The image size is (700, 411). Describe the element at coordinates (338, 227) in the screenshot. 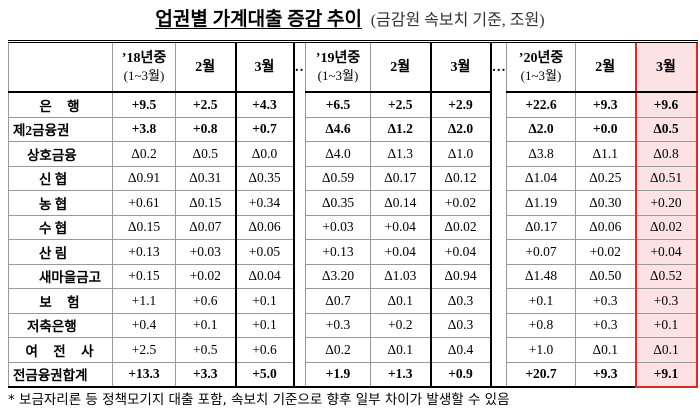

I see `value-cell: +0.03` at that location.